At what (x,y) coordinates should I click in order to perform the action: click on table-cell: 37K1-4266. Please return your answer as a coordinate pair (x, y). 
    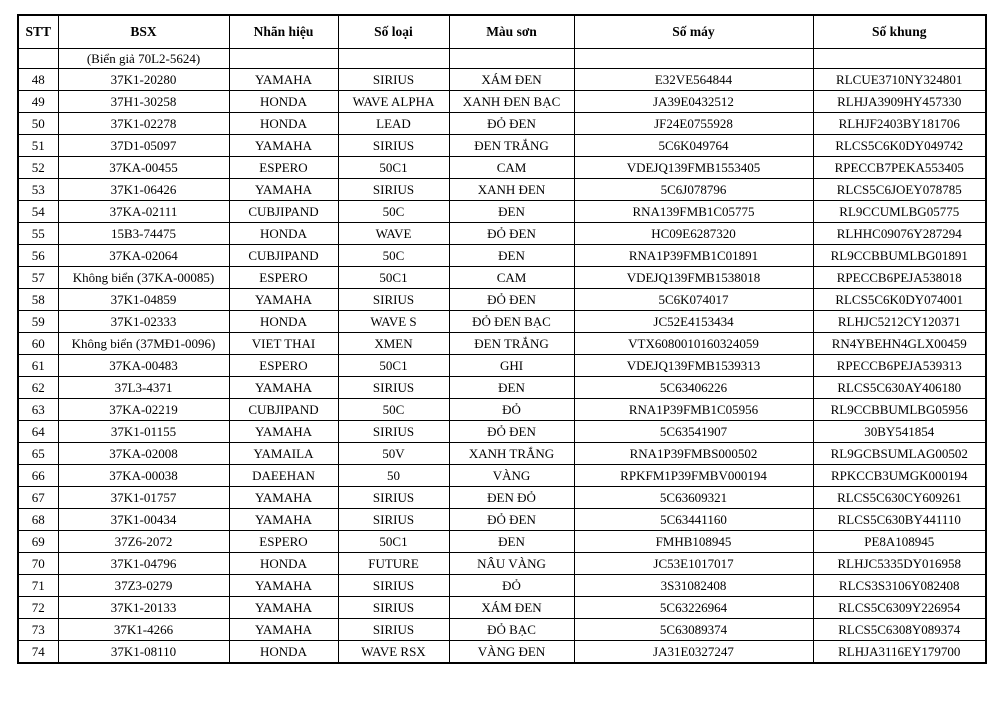
    Looking at the image, I should click on (143, 629).